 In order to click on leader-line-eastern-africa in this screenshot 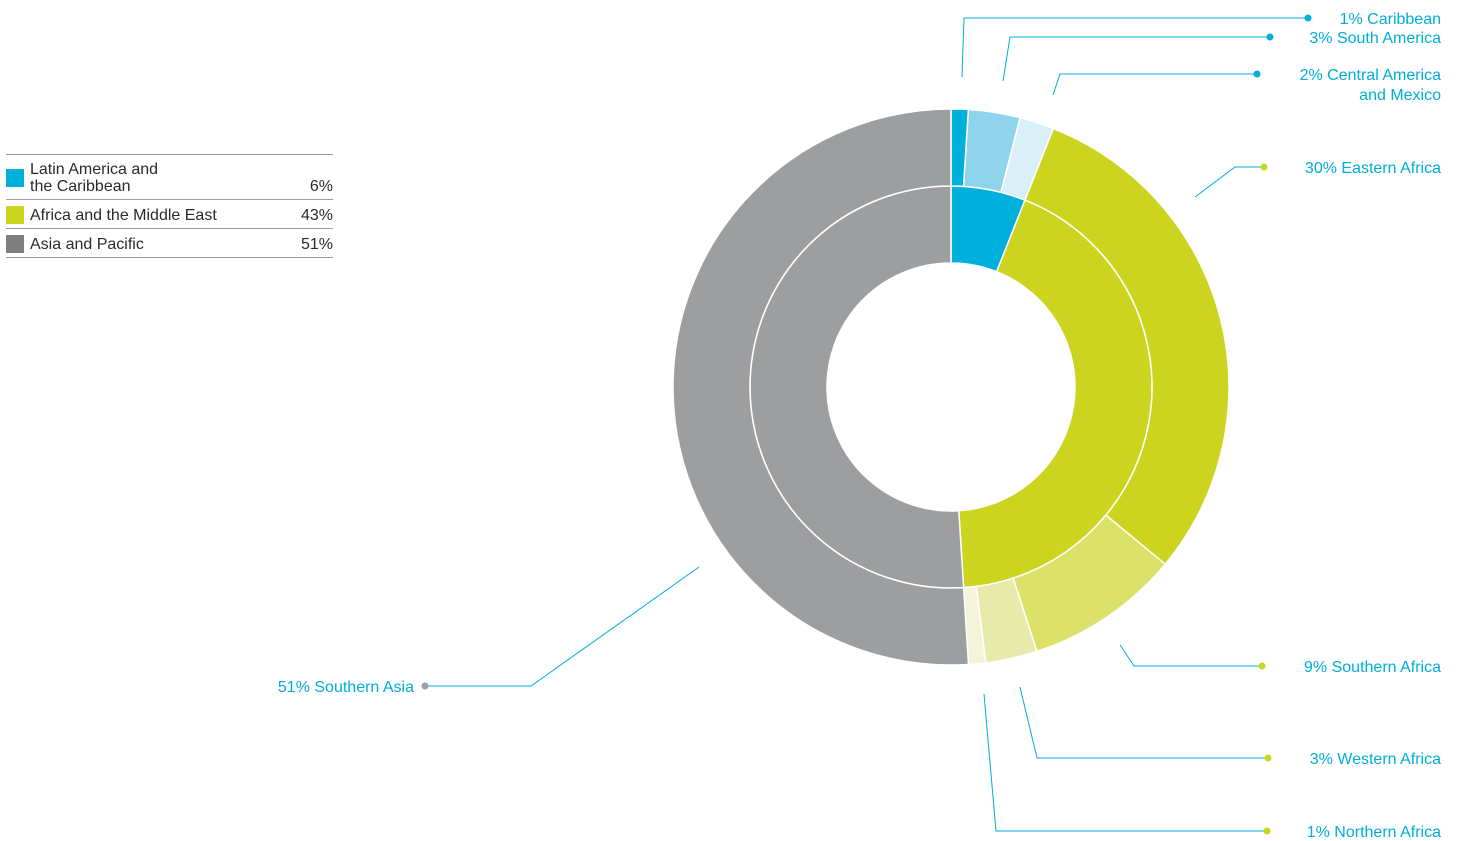, I will do `click(1229, 182)`.